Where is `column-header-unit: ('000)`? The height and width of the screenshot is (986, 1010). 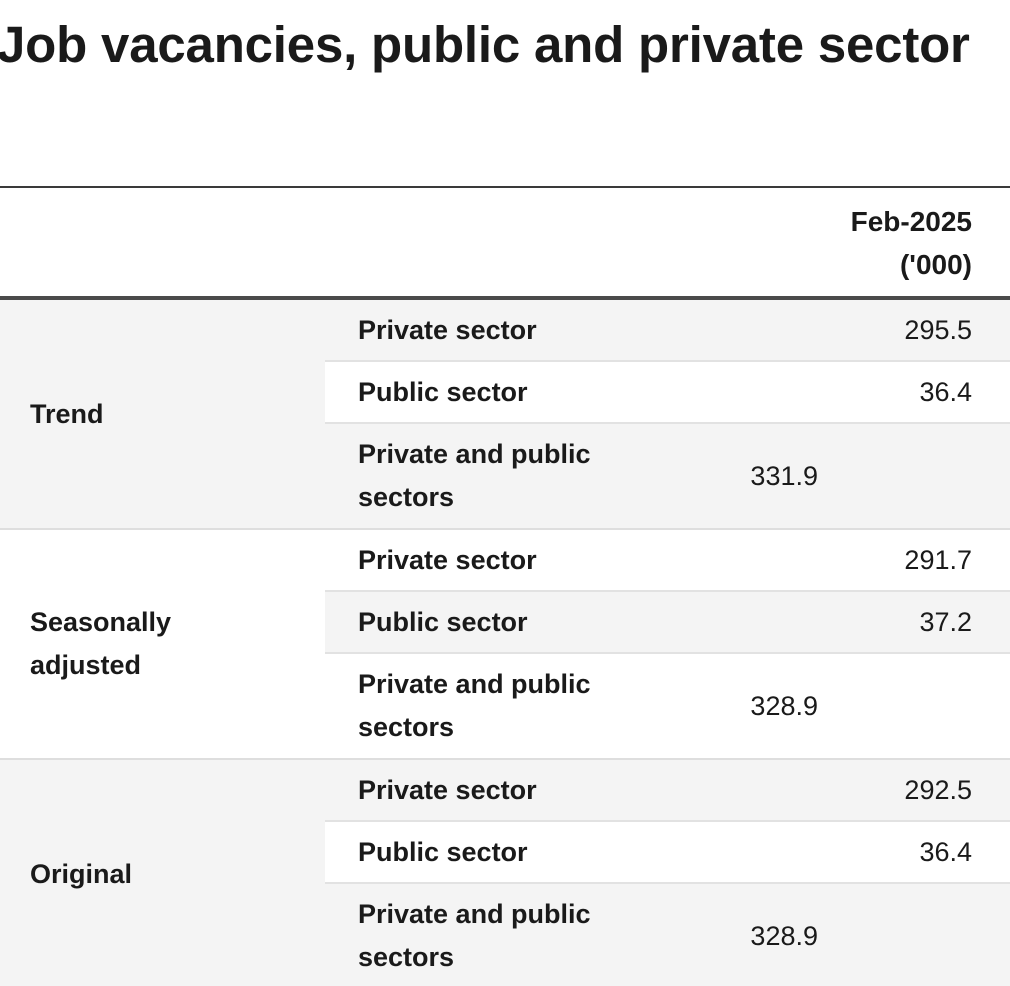 column-header-unit: ('000) is located at coordinates (935, 264).